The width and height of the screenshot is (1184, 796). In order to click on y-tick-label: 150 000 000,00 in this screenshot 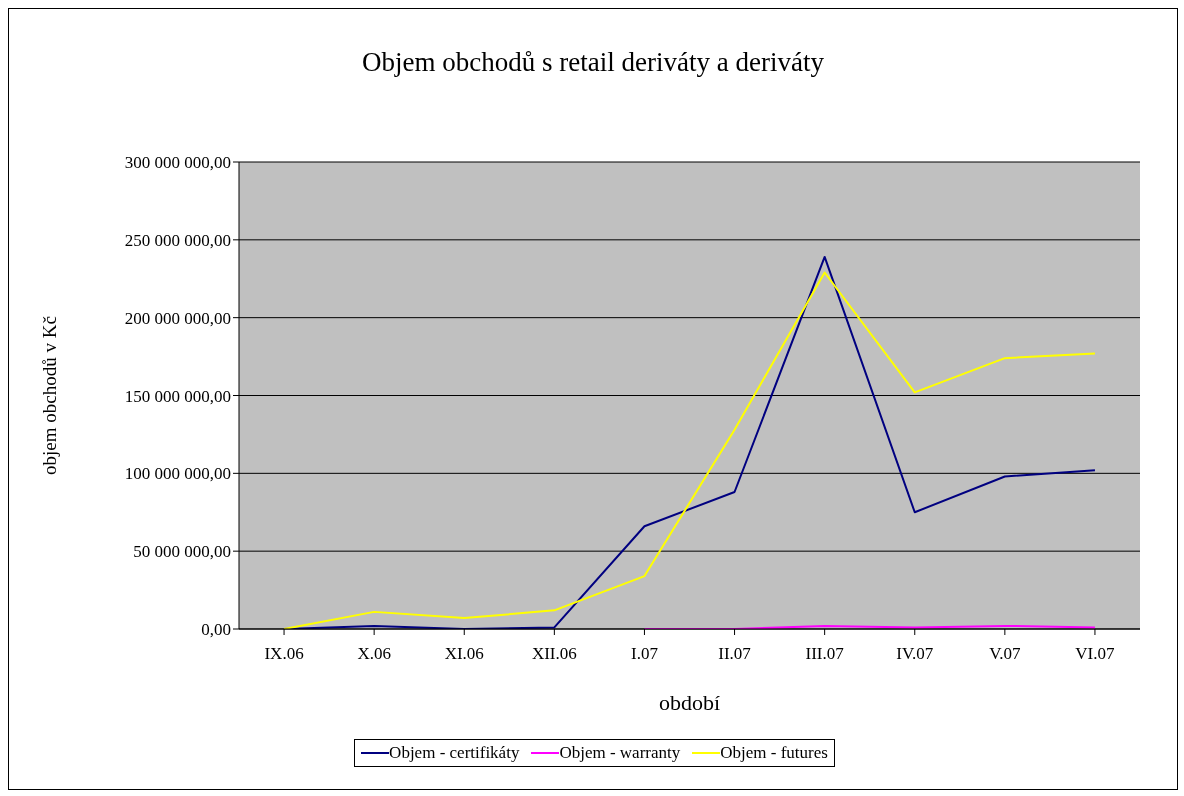, I will do `click(177, 396)`.